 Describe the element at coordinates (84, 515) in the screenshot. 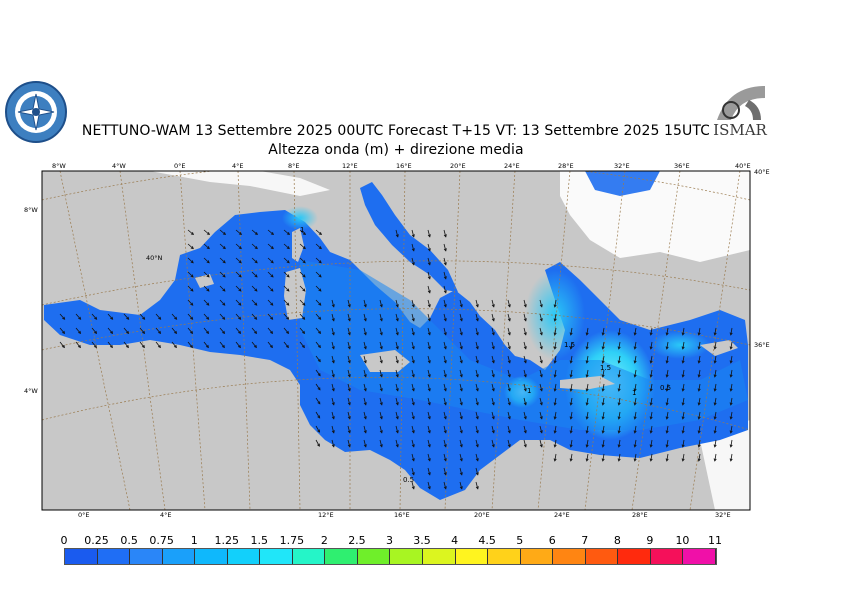

I see `bottom-tick: 0°E` at that location.